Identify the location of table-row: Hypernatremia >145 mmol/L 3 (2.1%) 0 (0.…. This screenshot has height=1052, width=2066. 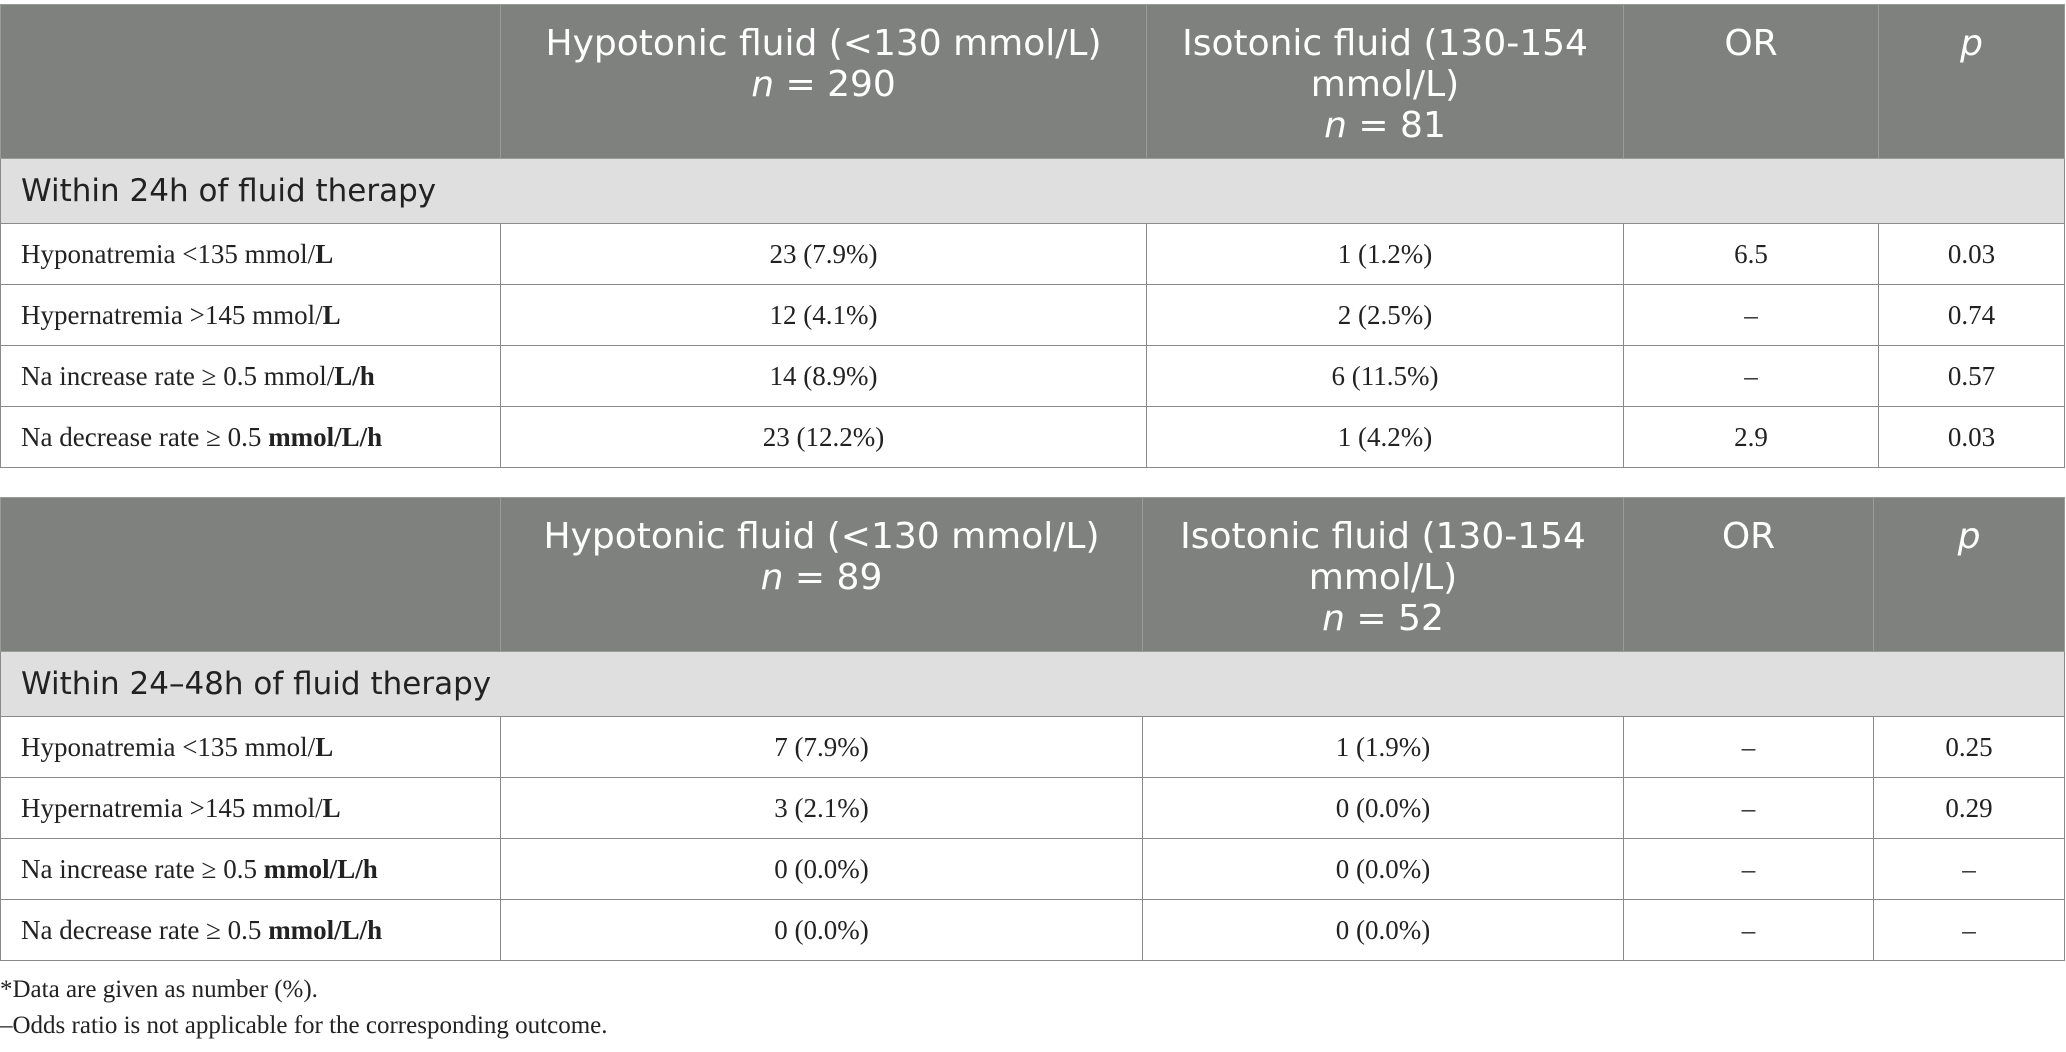
(1032, 808).